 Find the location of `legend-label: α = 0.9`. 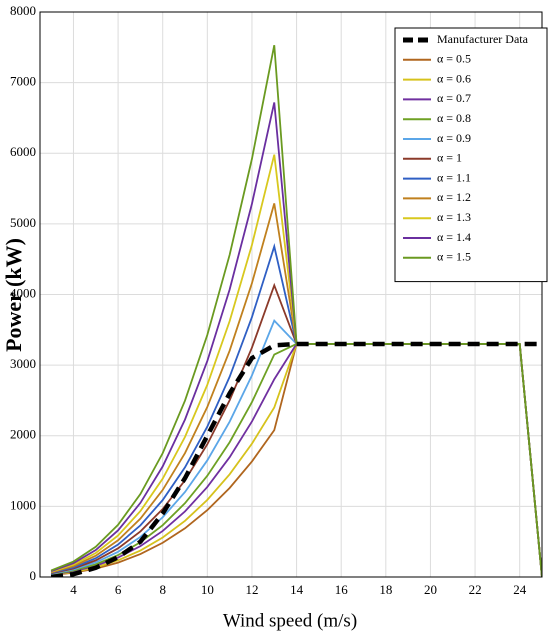

legend-label: α = 0.9 is located at coordinates (454, 138).